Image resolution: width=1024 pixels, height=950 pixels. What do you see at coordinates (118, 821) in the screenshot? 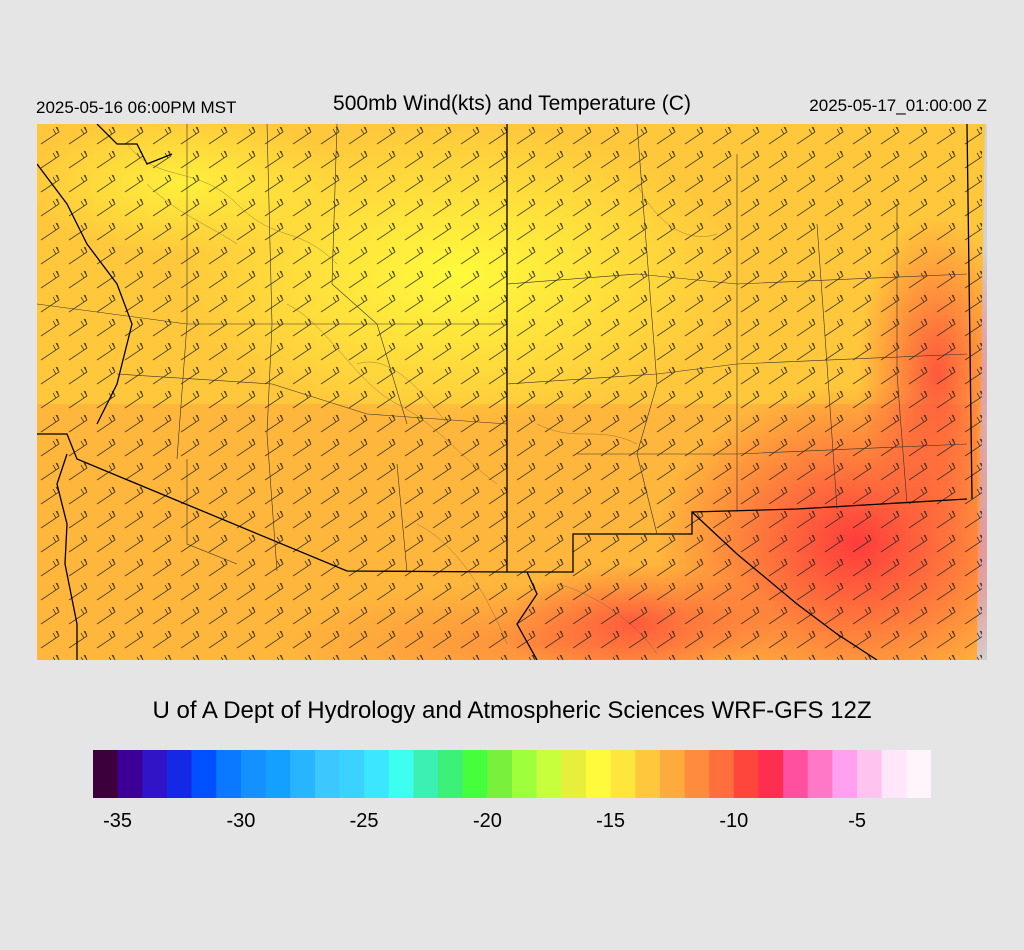
I see `colorbar-tick-label: -35` at bounding box center [118, 821].